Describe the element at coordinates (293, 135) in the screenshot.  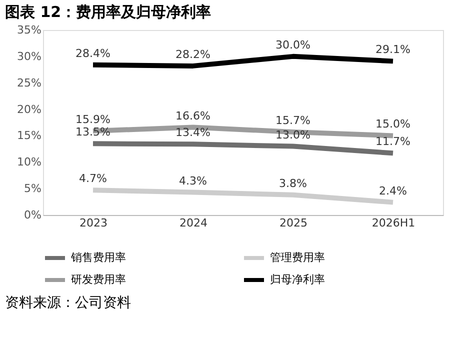
I see `data-label: 13.0%` at that location.